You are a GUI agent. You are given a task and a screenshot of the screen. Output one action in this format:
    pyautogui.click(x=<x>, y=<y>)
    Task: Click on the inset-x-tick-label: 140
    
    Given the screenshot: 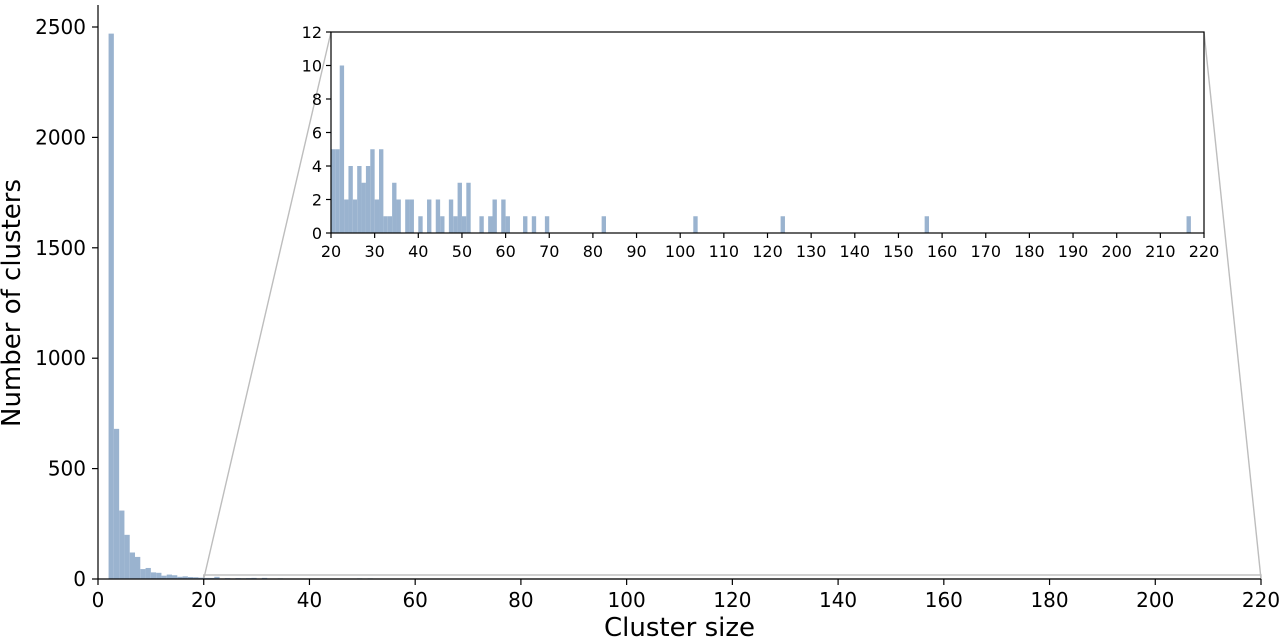 What is the action you would take?
    pyautogui.click(x=855, y=251)
    